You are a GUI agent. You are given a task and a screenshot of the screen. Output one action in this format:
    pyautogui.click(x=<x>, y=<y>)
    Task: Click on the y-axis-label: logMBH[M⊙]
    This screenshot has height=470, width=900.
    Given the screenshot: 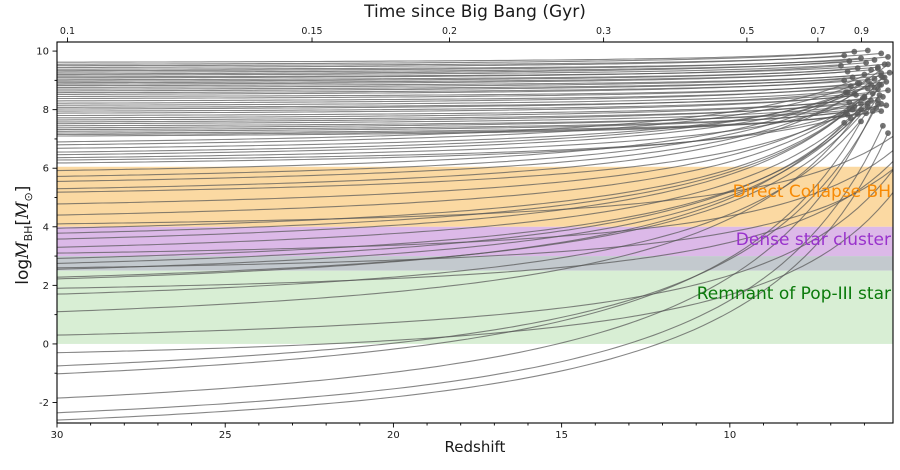 What is the action you would take?
    pyautogui.click(x=24, y=235)
    